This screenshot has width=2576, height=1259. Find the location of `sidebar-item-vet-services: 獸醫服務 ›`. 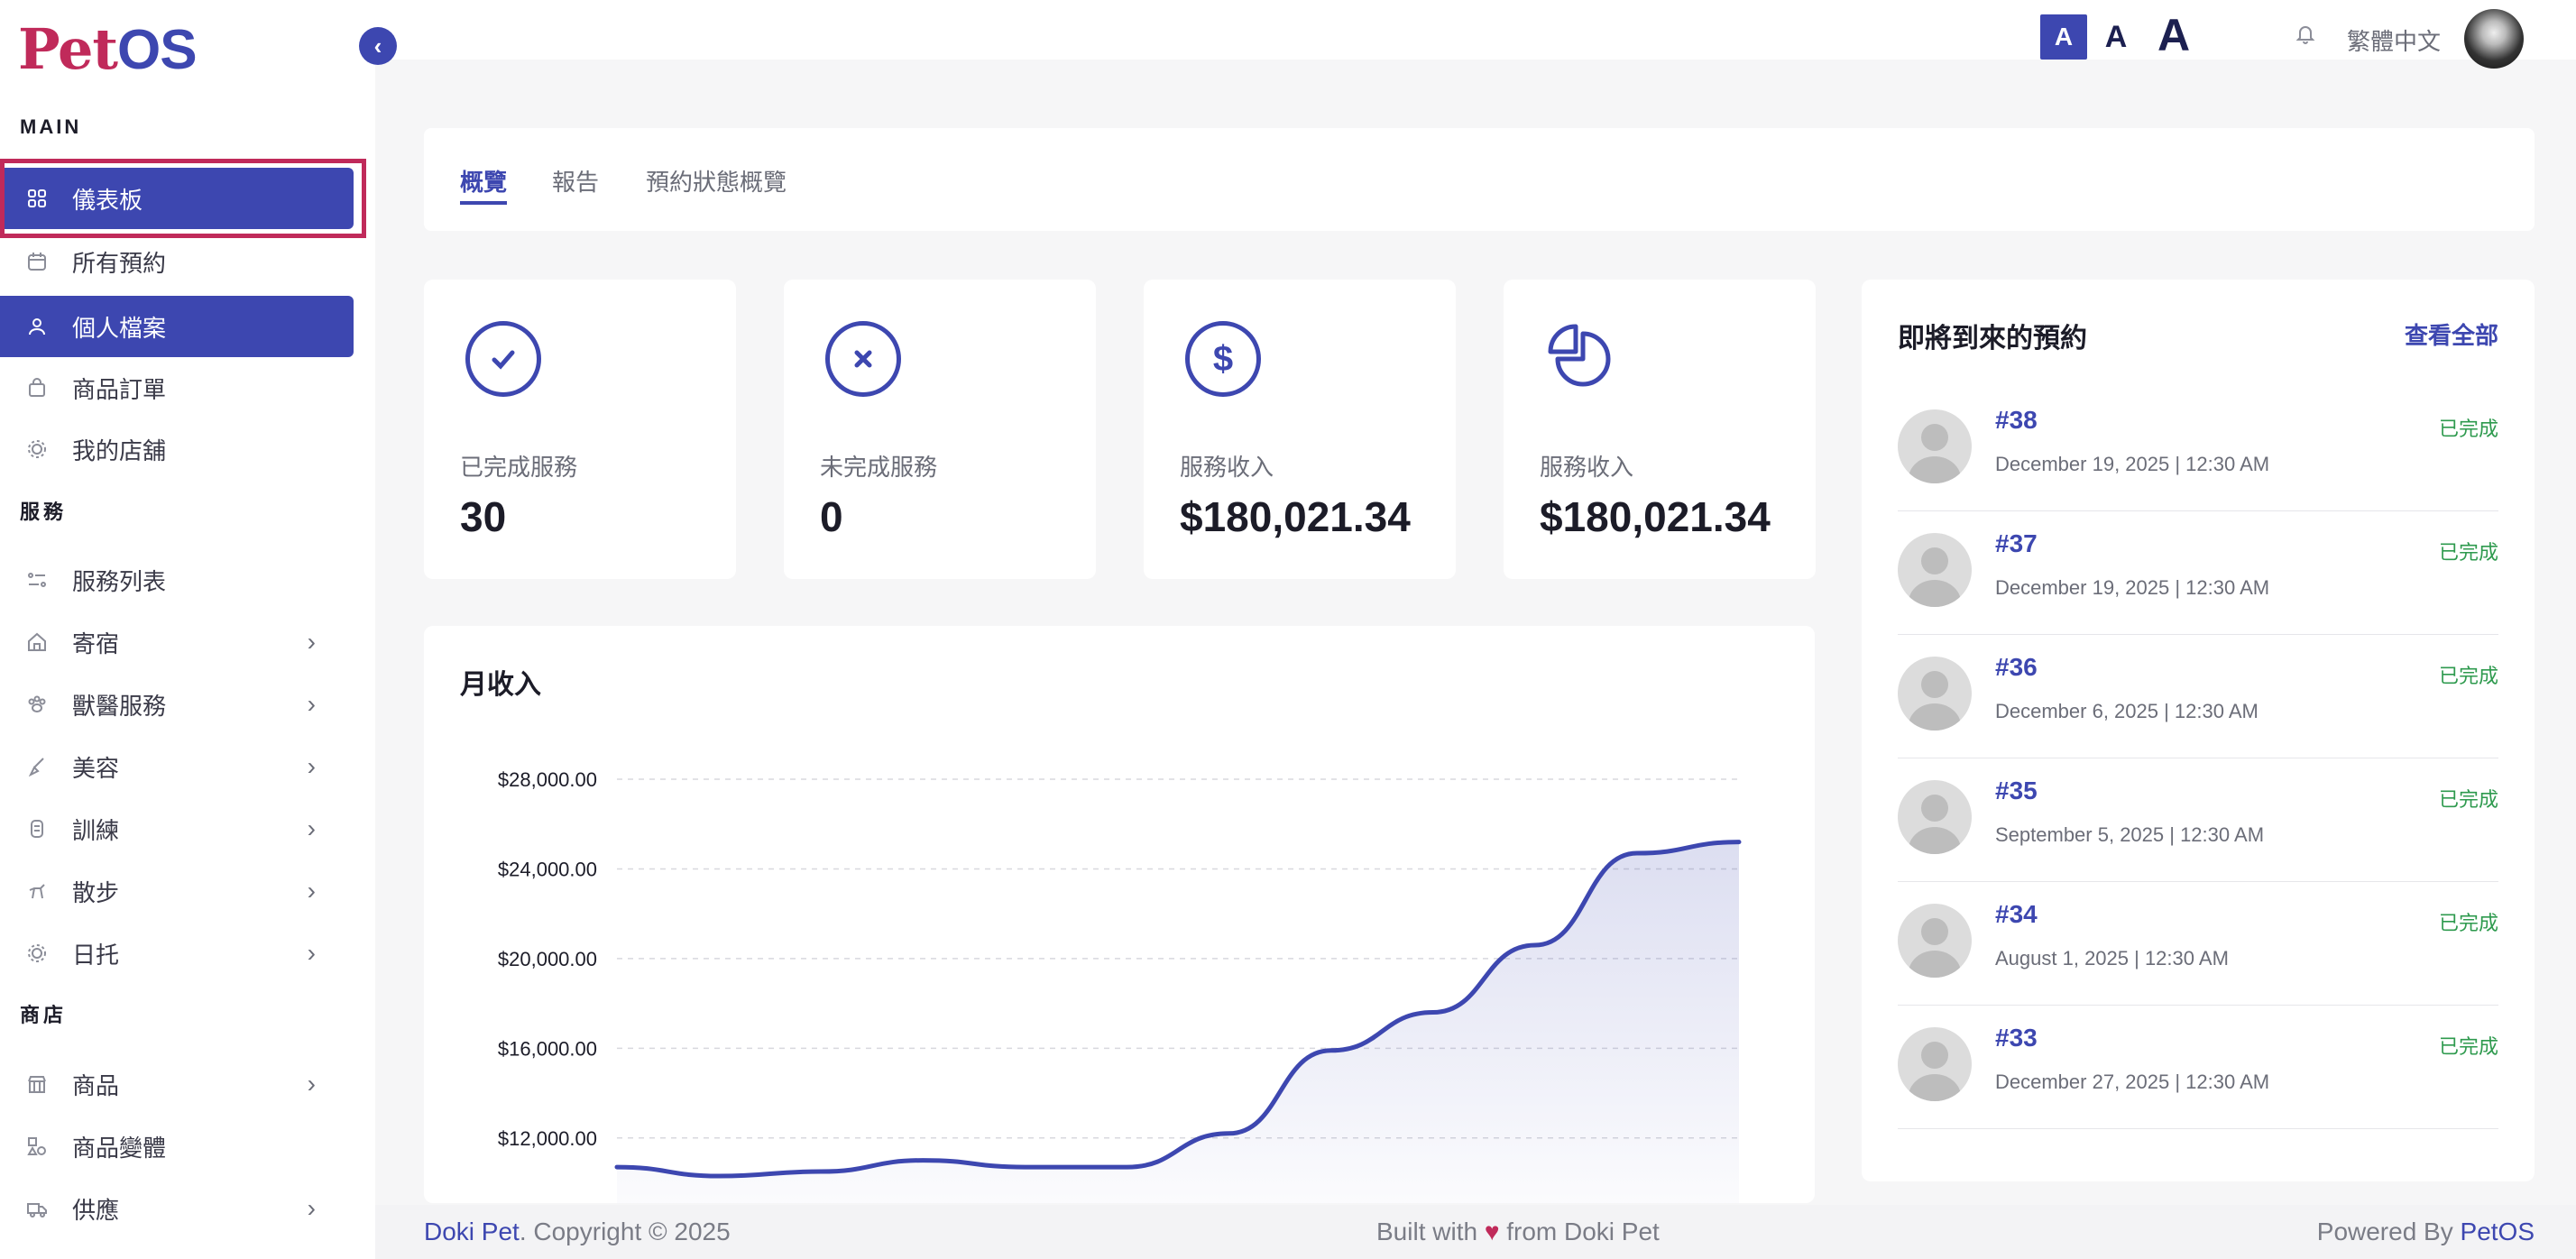

sidebar-item-vet-services: 獸醫服務 › is located at coordinates (177, 704).